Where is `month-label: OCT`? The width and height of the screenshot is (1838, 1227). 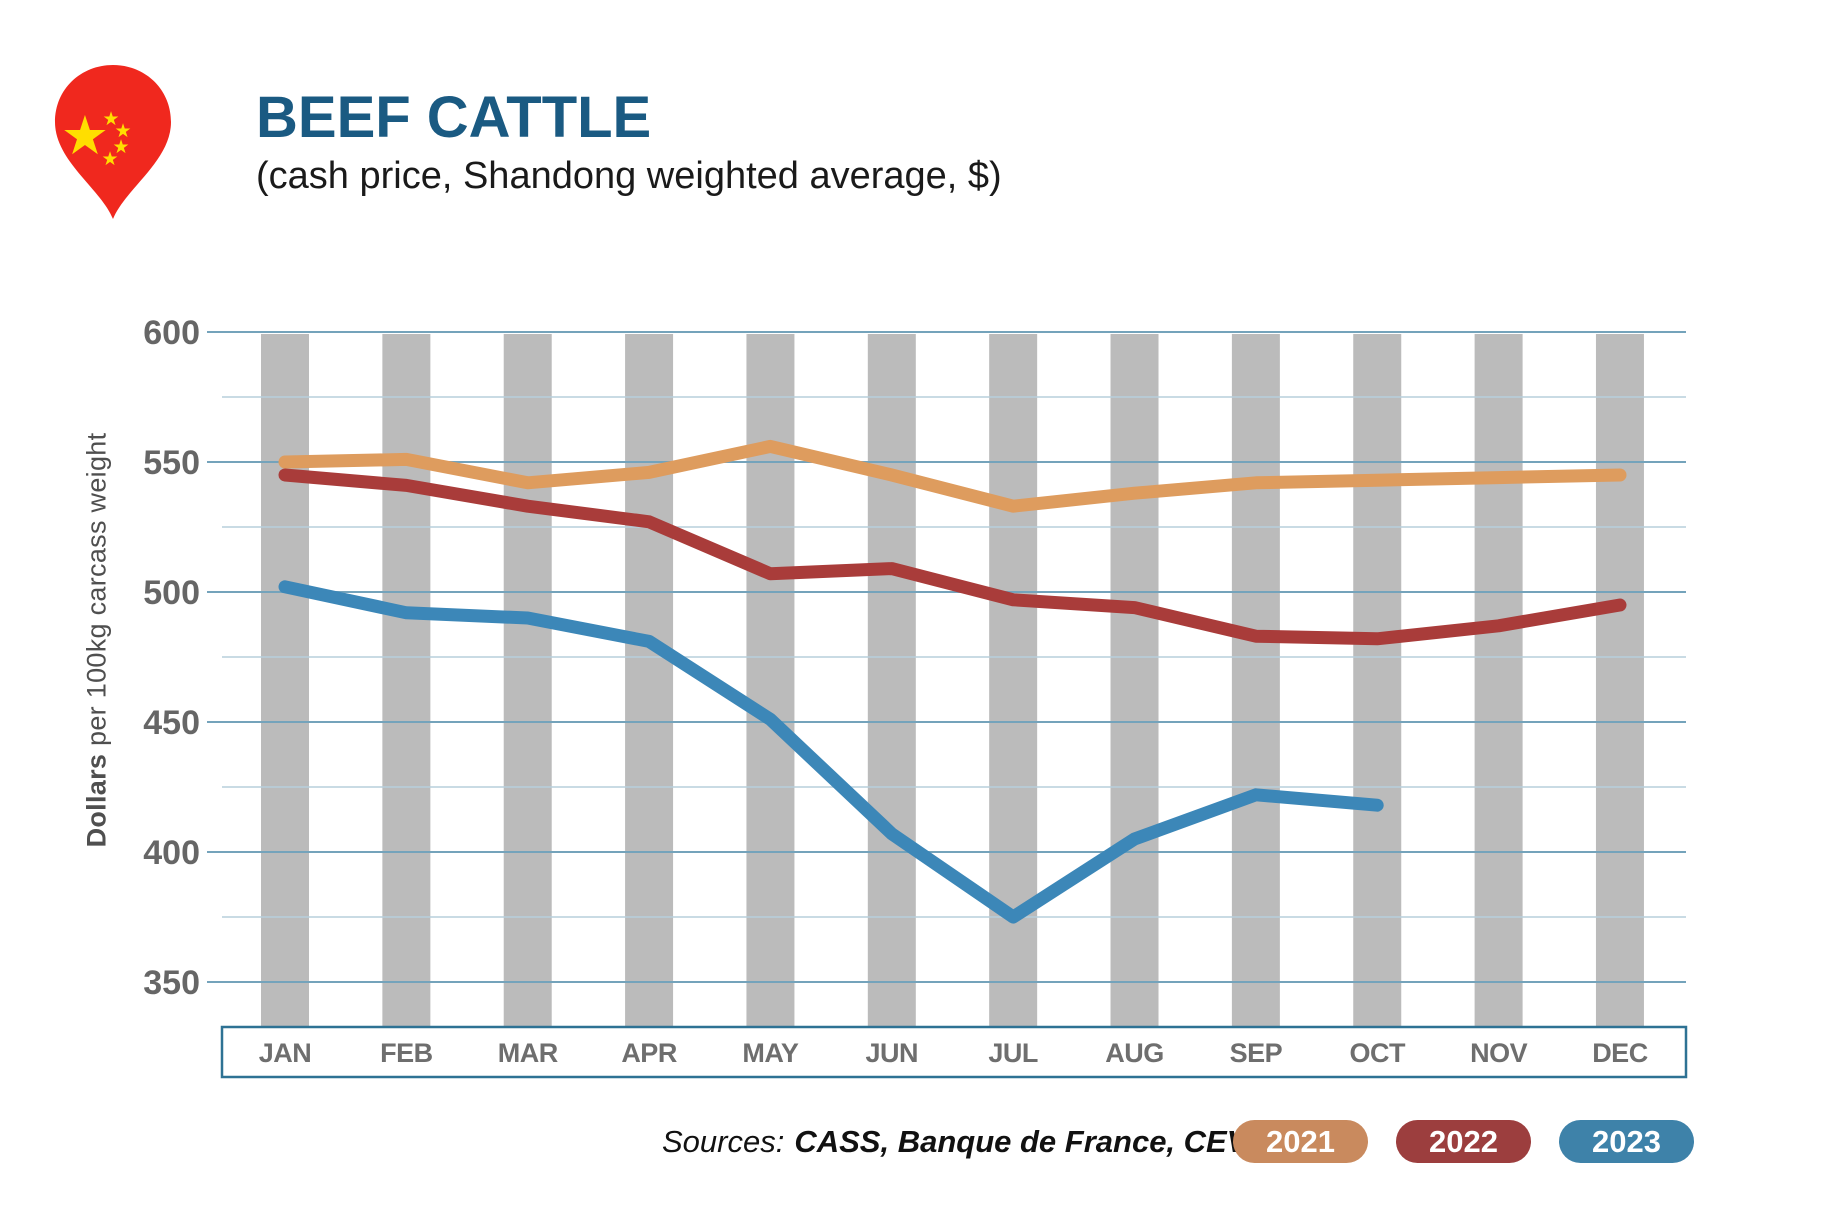 month-label: OCT is located at coordinates (1377, 1053).